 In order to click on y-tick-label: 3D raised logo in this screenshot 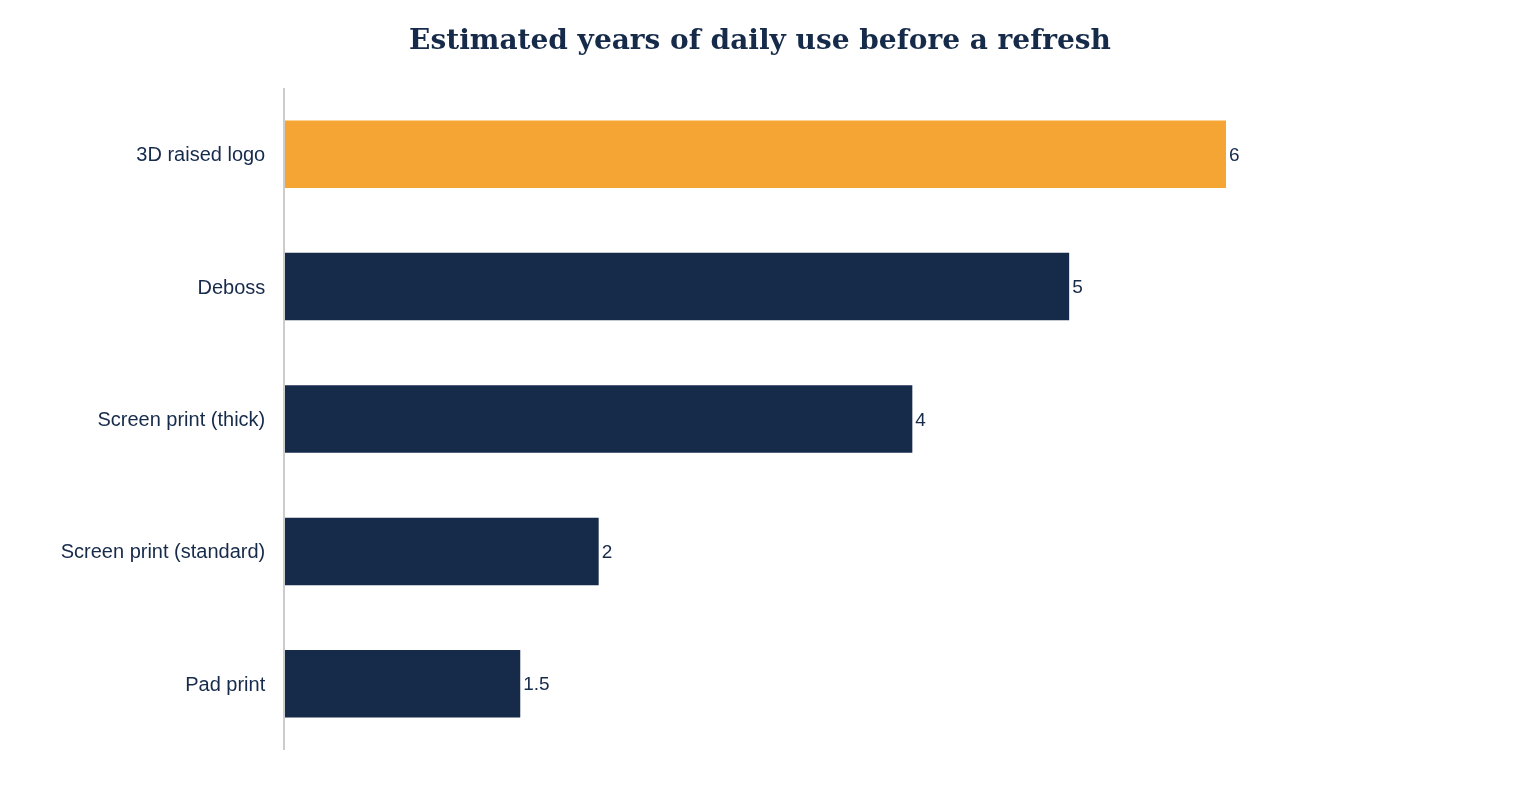, I will do `click(201, 154)`.